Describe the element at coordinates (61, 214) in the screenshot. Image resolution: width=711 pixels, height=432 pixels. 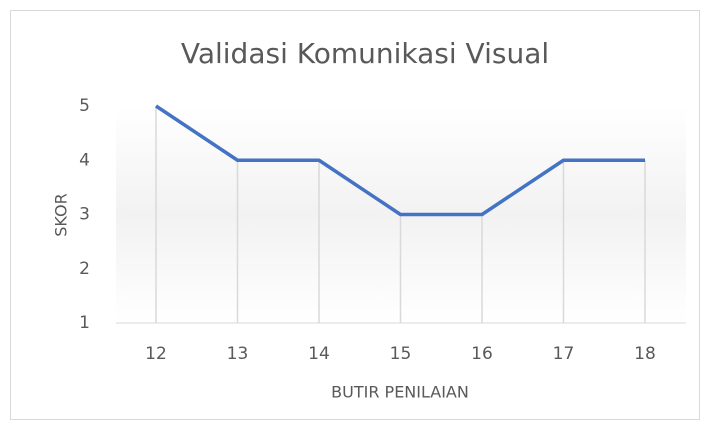
I see `y-axis-label: SKOR` at that location.